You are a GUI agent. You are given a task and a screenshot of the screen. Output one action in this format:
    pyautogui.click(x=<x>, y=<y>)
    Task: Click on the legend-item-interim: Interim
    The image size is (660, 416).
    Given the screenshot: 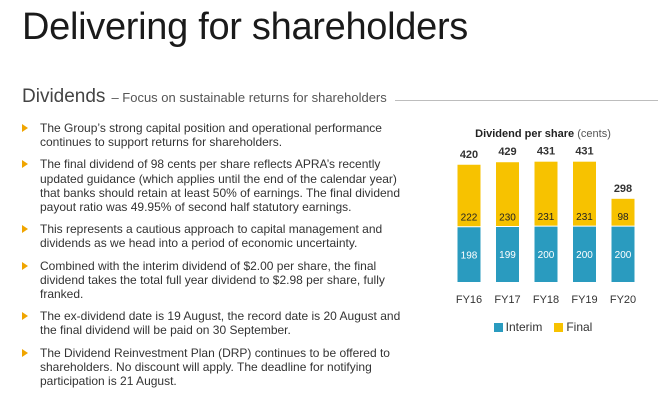 What is the action you would take?
    pyautogui.click(x=518, y=327)
    